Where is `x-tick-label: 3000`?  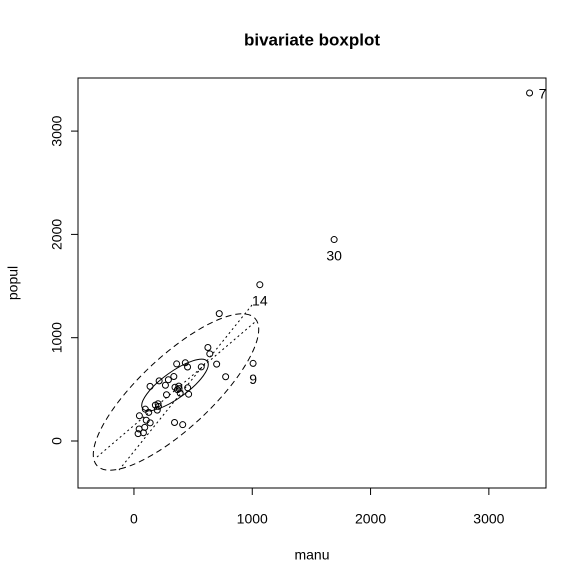
x-tick-label: 3000 is located at coordinates (488, 519).